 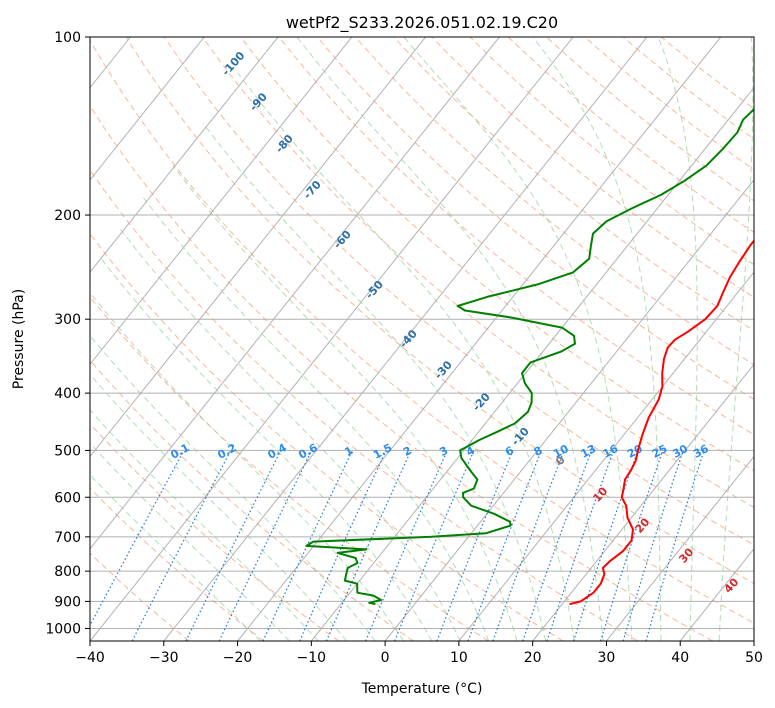 I want to click on x-tick-label: 10, so click(x=459, y=658).